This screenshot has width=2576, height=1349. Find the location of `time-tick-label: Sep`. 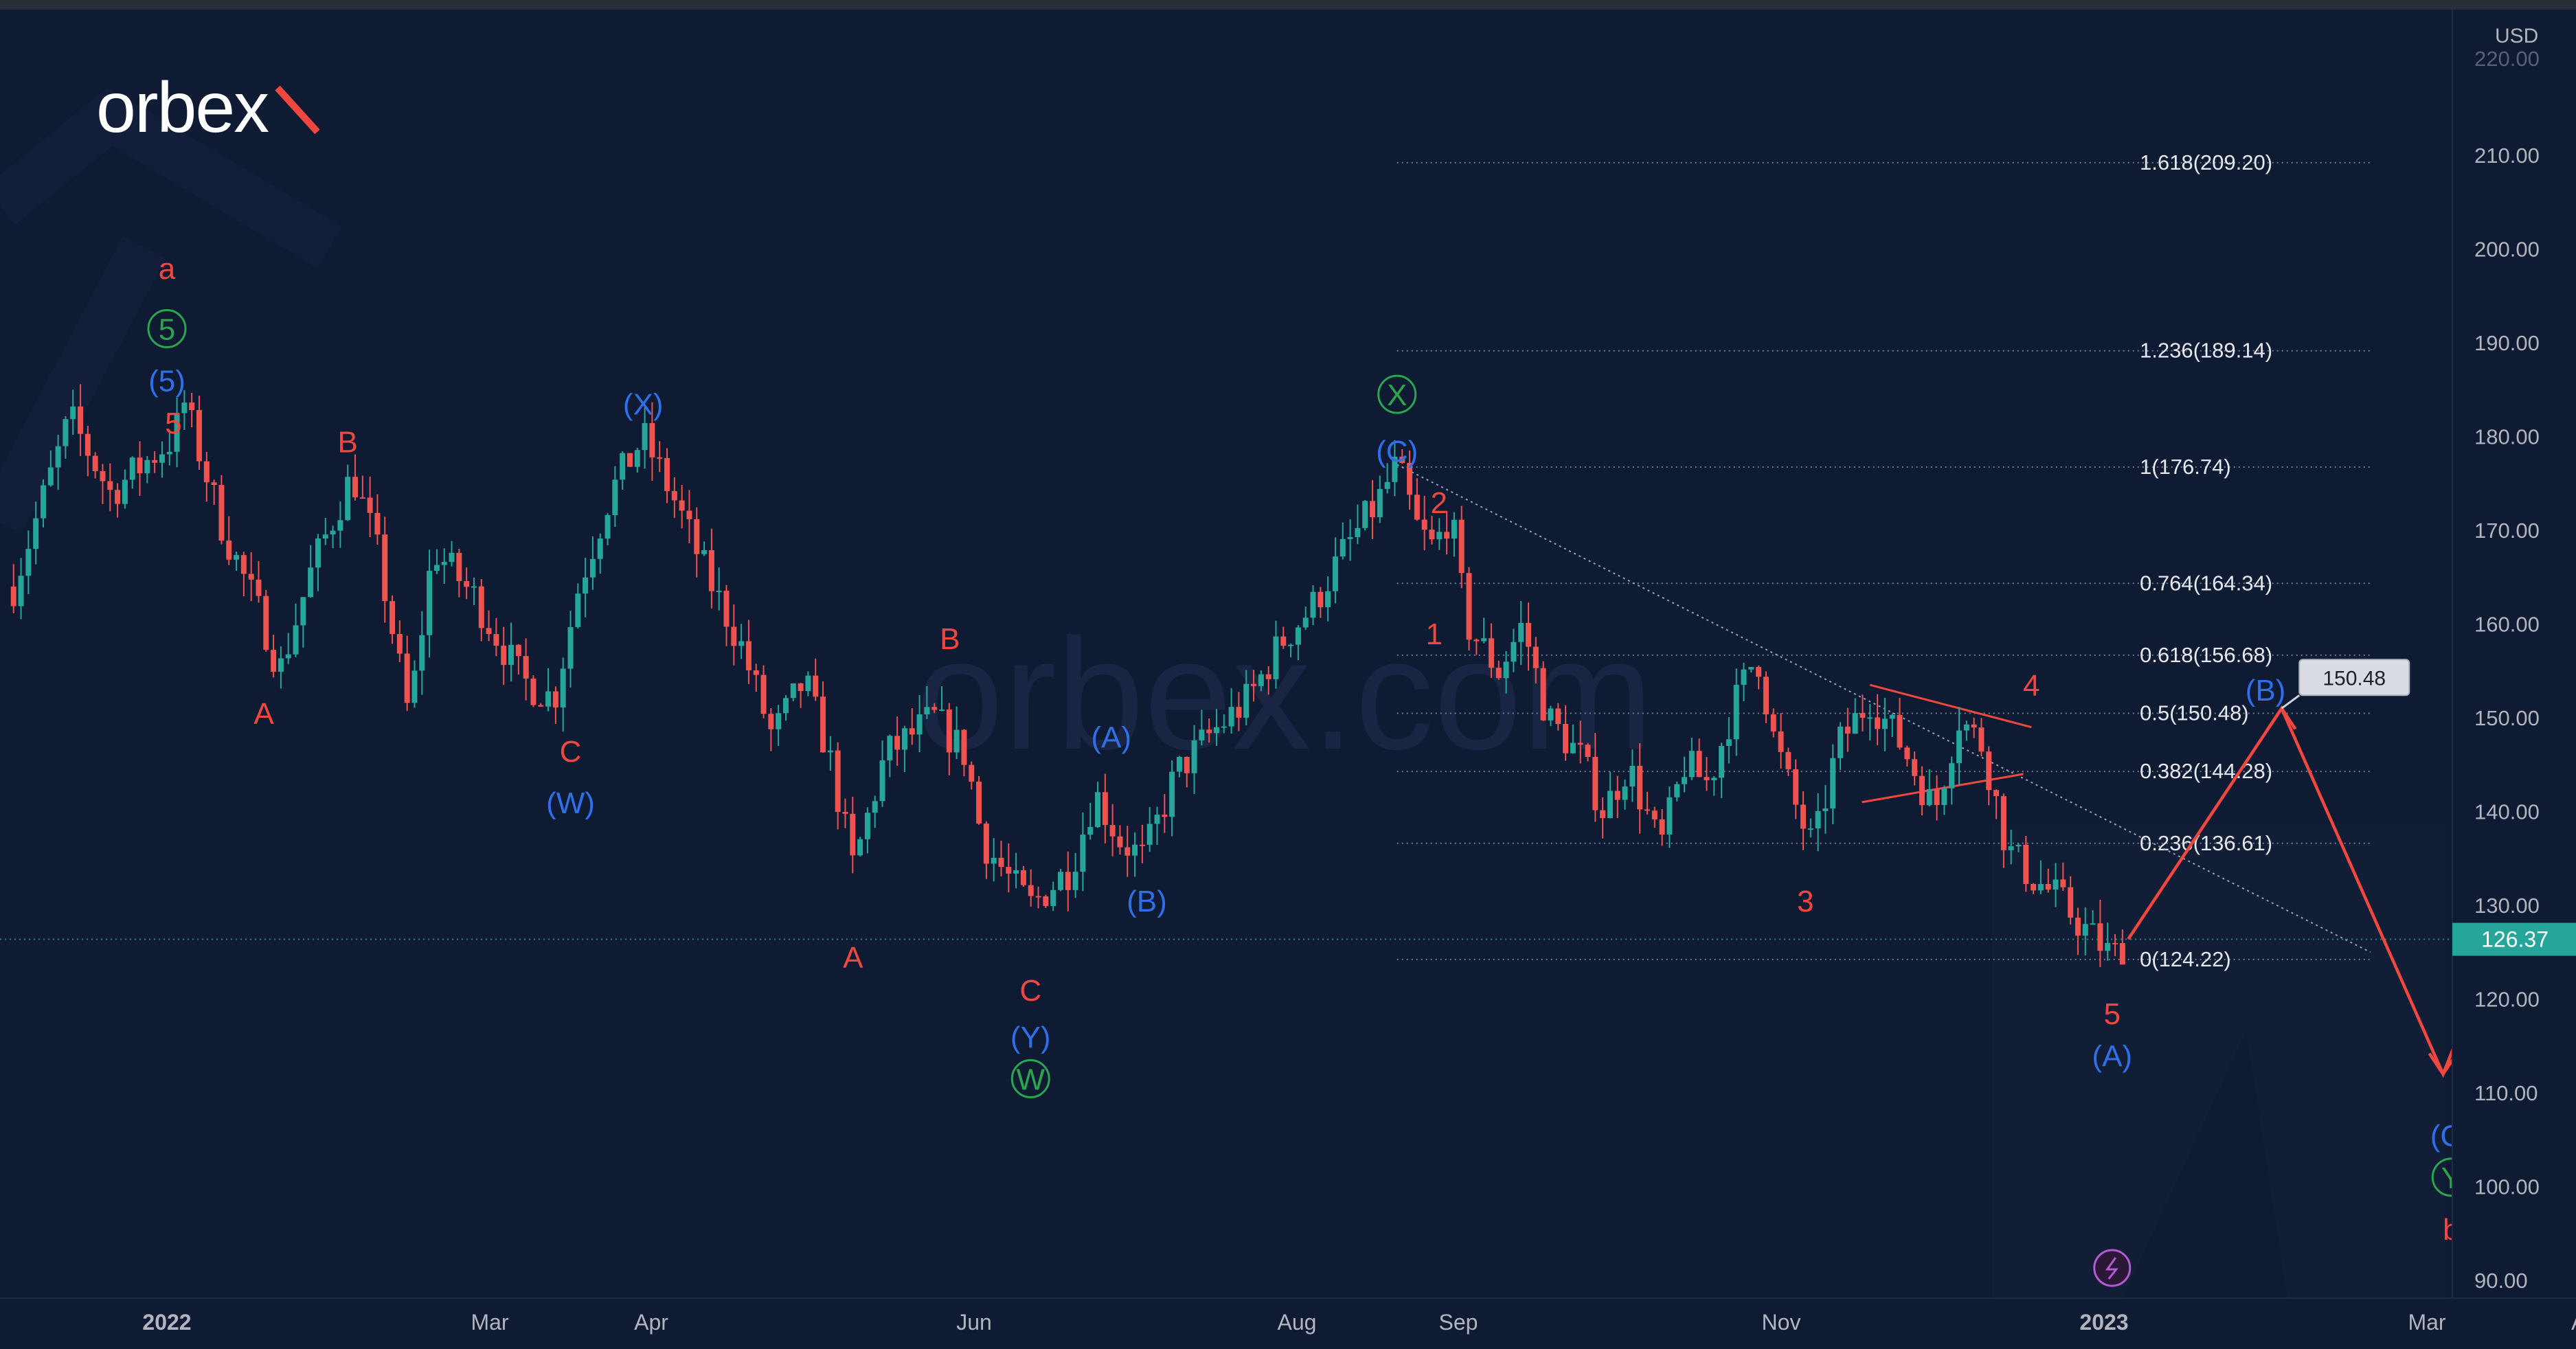

time-tick-label: Sep is located at coordinates (1458, 1322).